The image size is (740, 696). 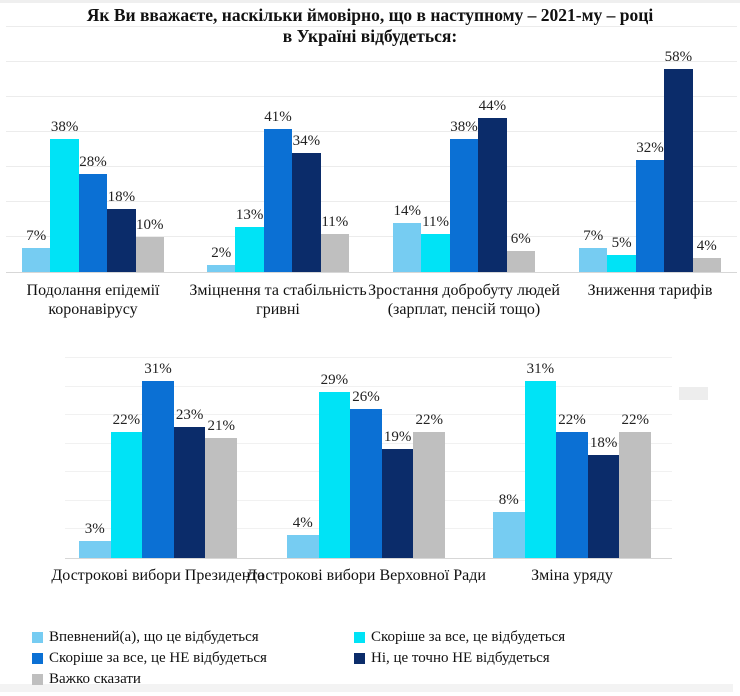 What do you see at coordinates (693, 393) in the screenshot?
I see `gray-smudge-artifact` at bounding box center [693, 393].